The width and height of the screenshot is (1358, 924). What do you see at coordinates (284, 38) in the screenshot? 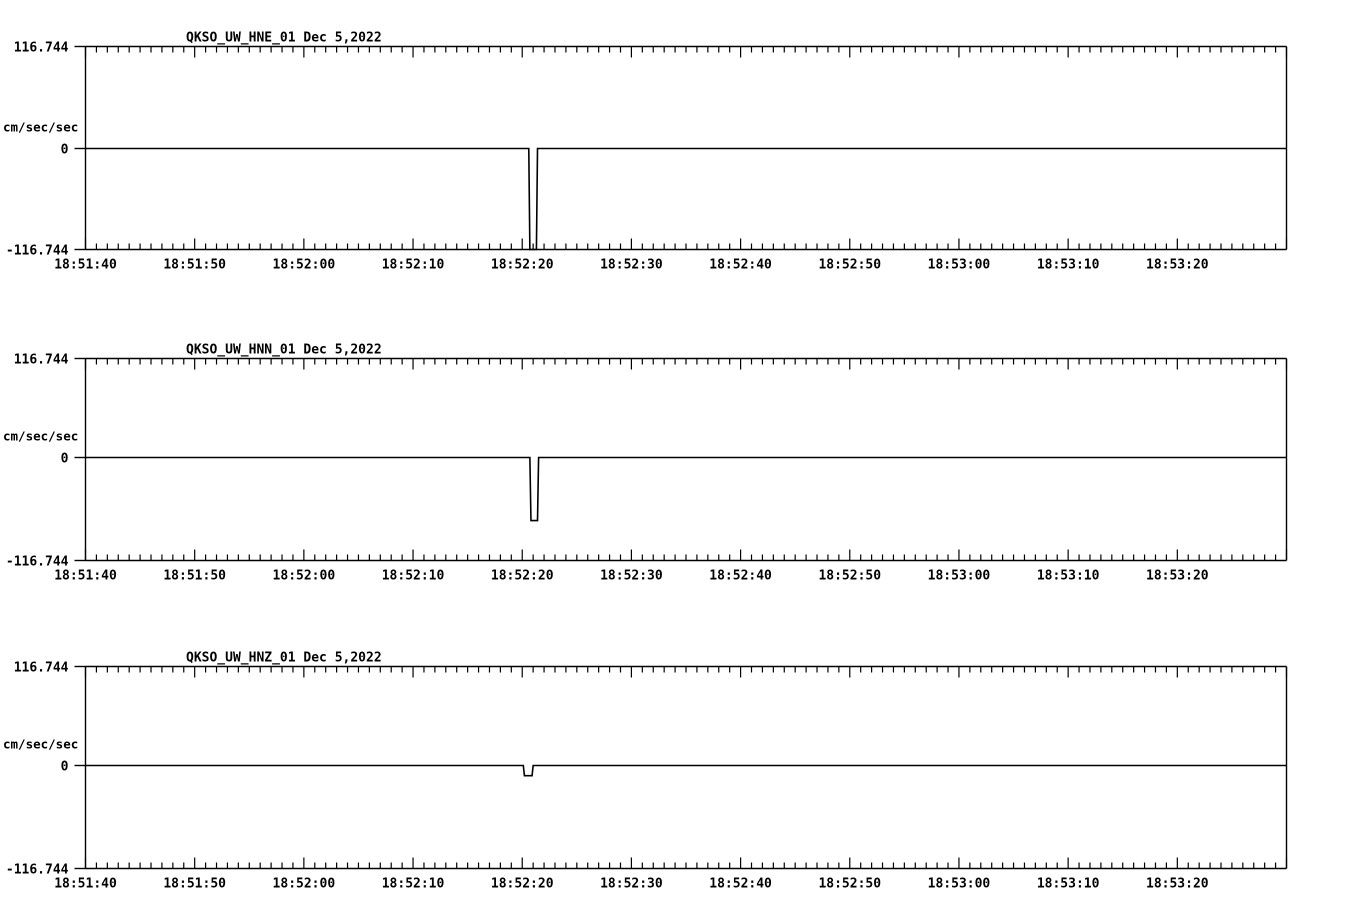
I see `panel-title: QKSO_UW_HNE_01 Dec 5,2022` at bounding box center [284, 38].